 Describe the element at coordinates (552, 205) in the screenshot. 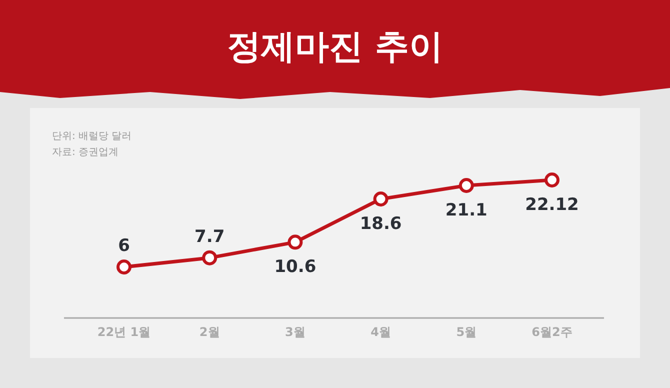

I see `data-label: 22.12` at that location.